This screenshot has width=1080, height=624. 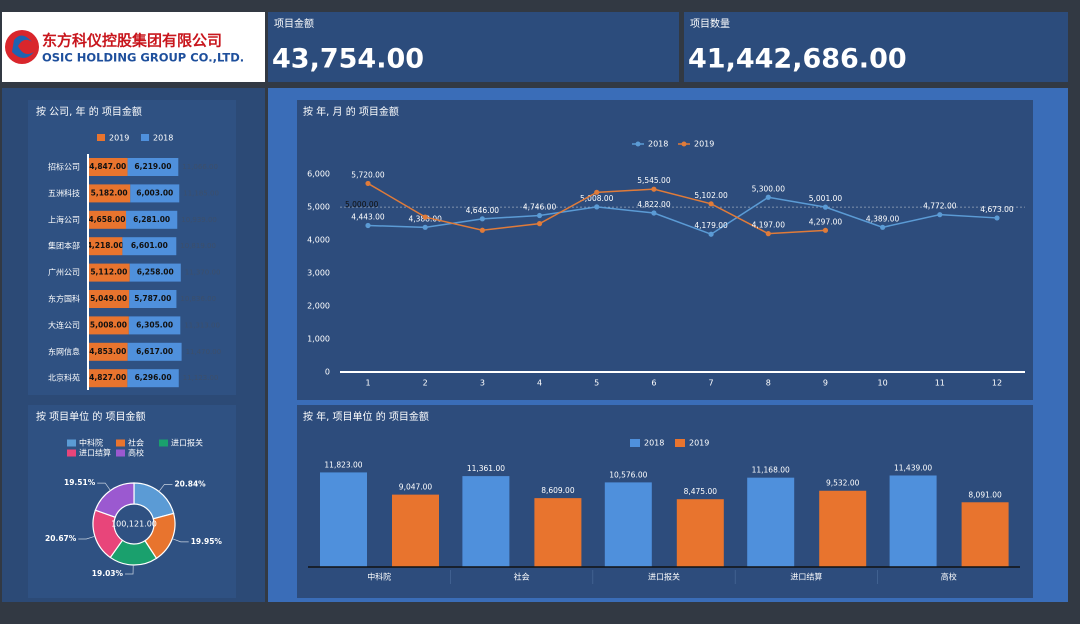 What do you see at coordinates (318, 240) in the screenshot?
I see `y-tick-label: 4,000` at bounding box center [318, 240].